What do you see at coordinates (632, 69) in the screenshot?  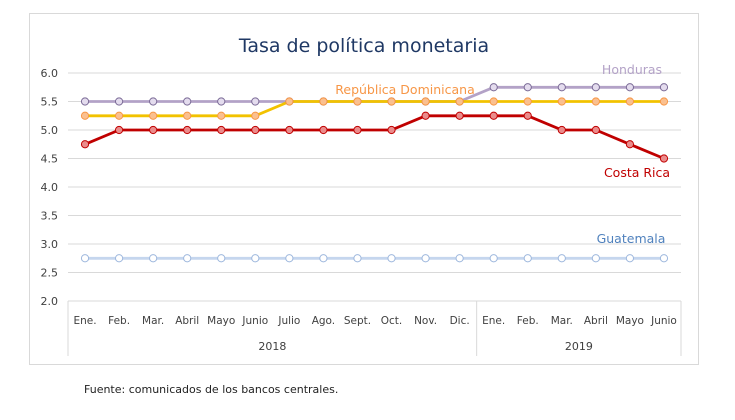 I see `series-label: Honduras` at bounding box center [632, 69].